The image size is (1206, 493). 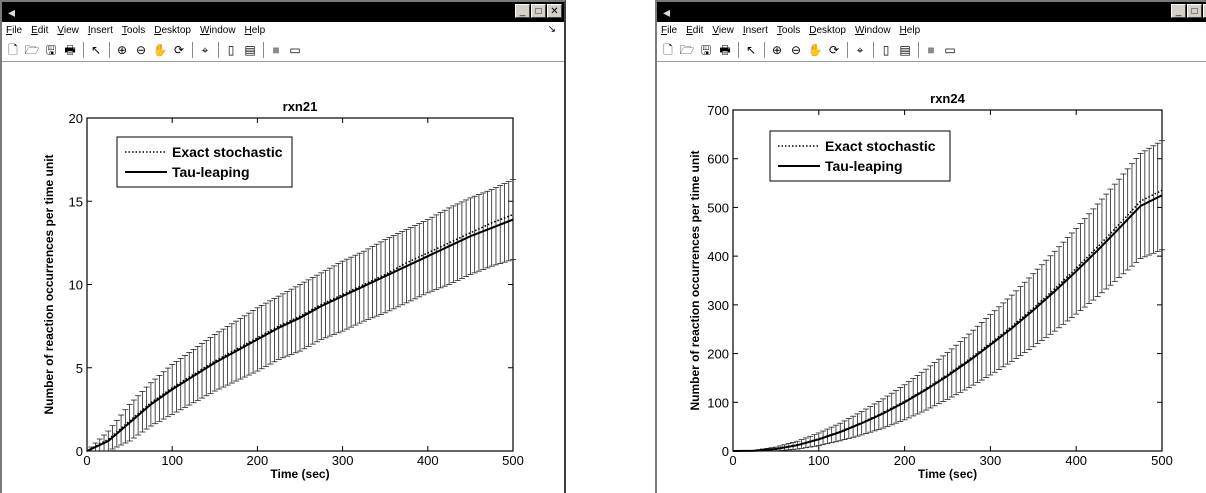 What do you see at coordinates (689, 30) in the screenshot?
I see `menu-item-mnemonic: E` at bounding box center [689, 30].